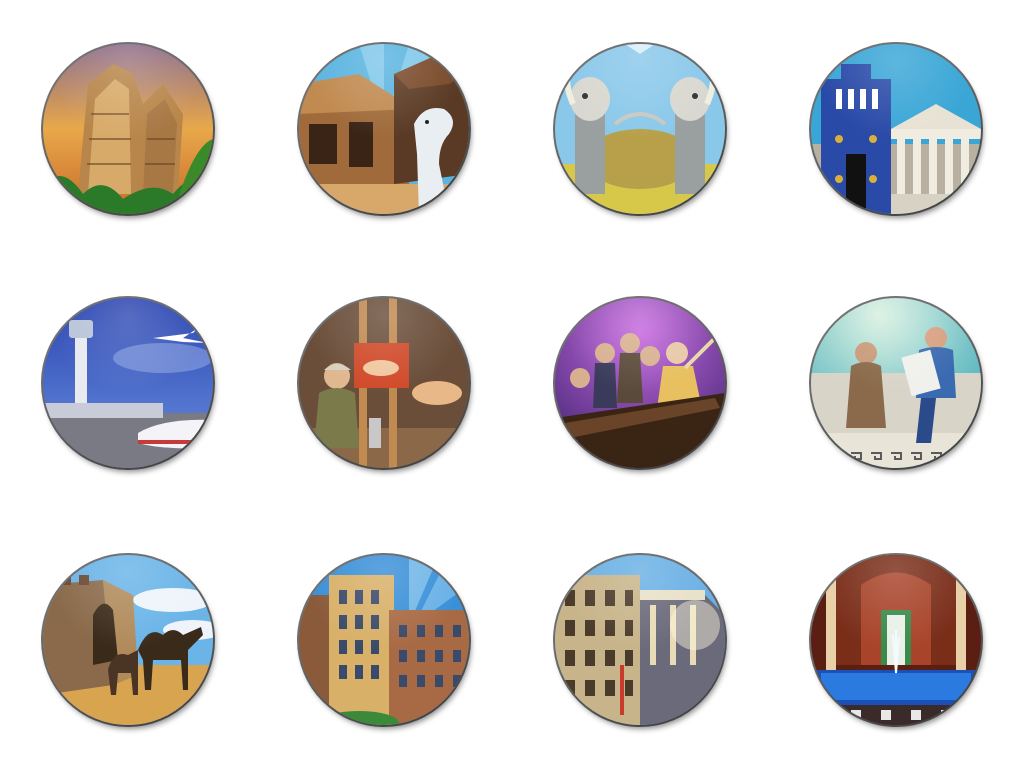  I want to click on airport-icon, so click(128, 383).